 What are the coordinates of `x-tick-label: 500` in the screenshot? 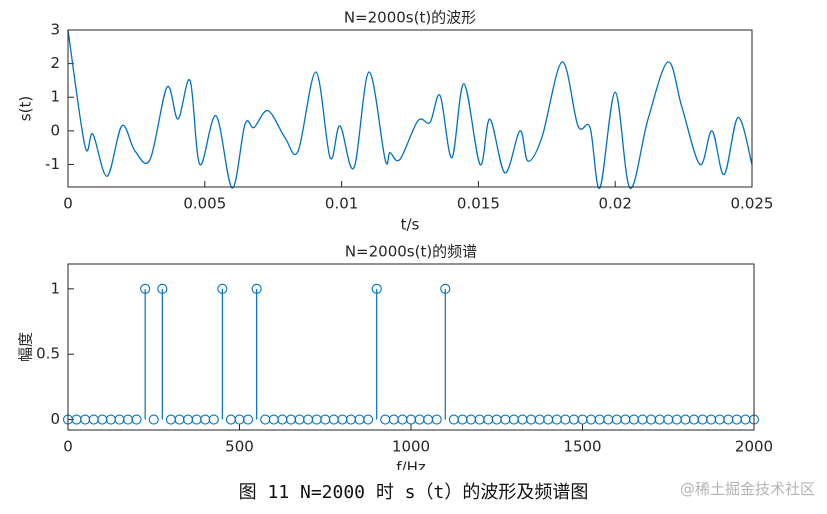 It's located at (239, 447).